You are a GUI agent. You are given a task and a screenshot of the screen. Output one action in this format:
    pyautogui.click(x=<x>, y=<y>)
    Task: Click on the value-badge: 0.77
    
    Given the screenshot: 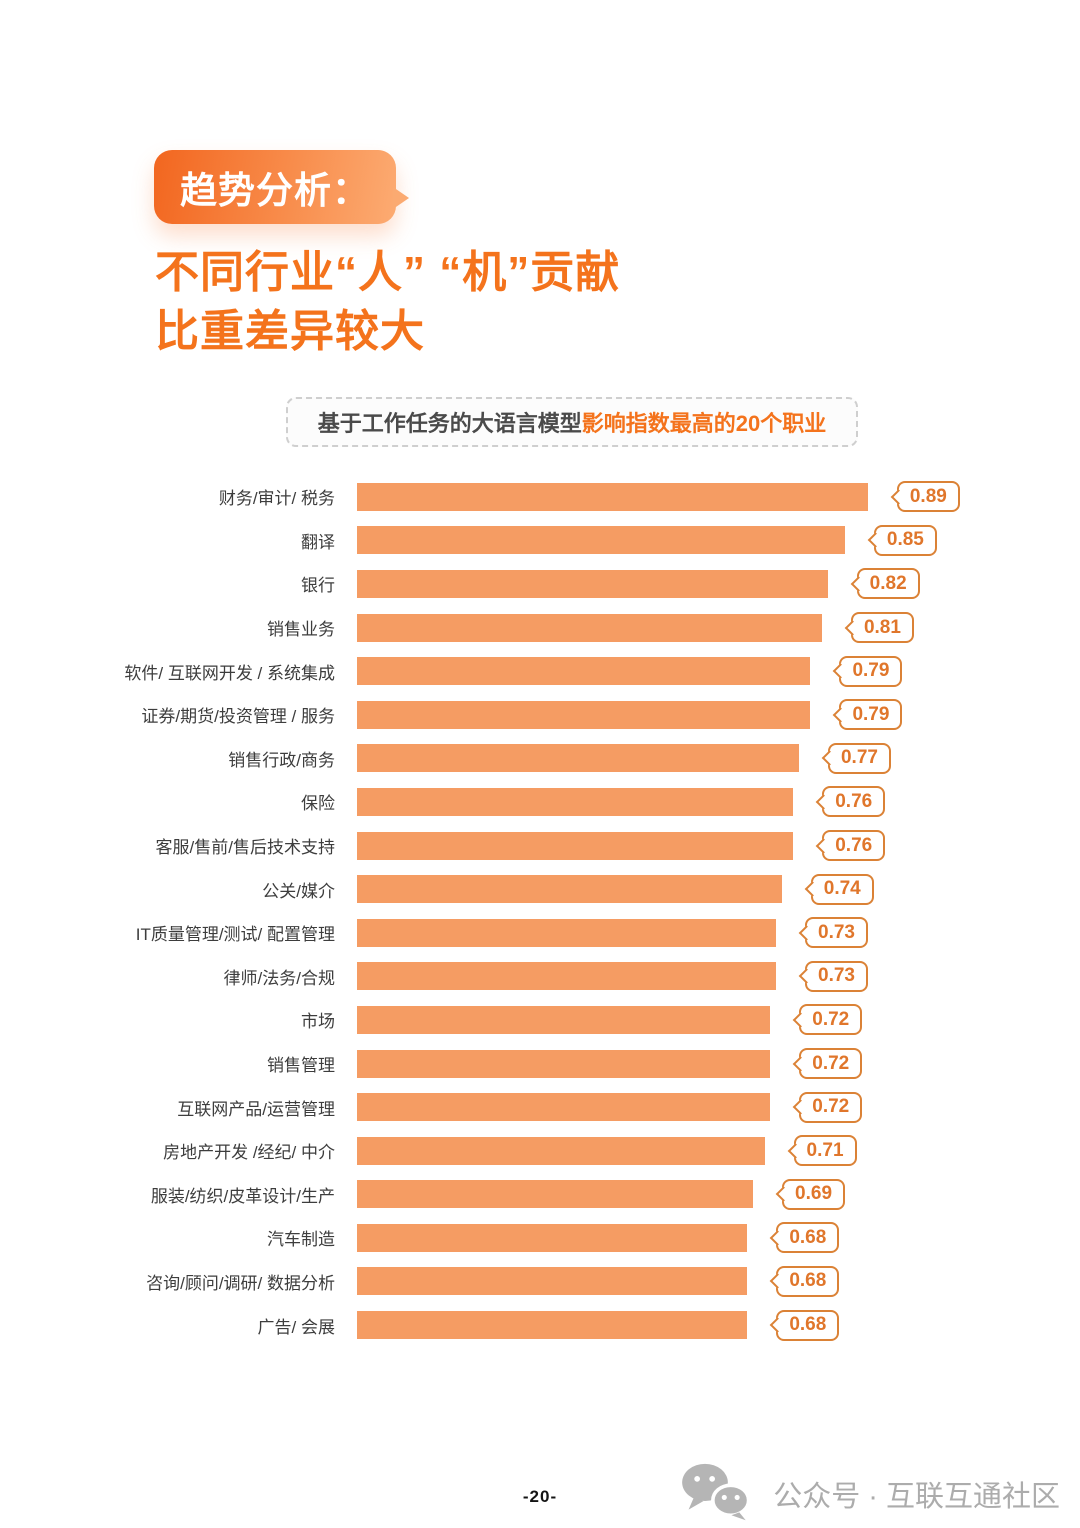 What is the action you would take?
    pyautogui.click(x=859, y=758)
    